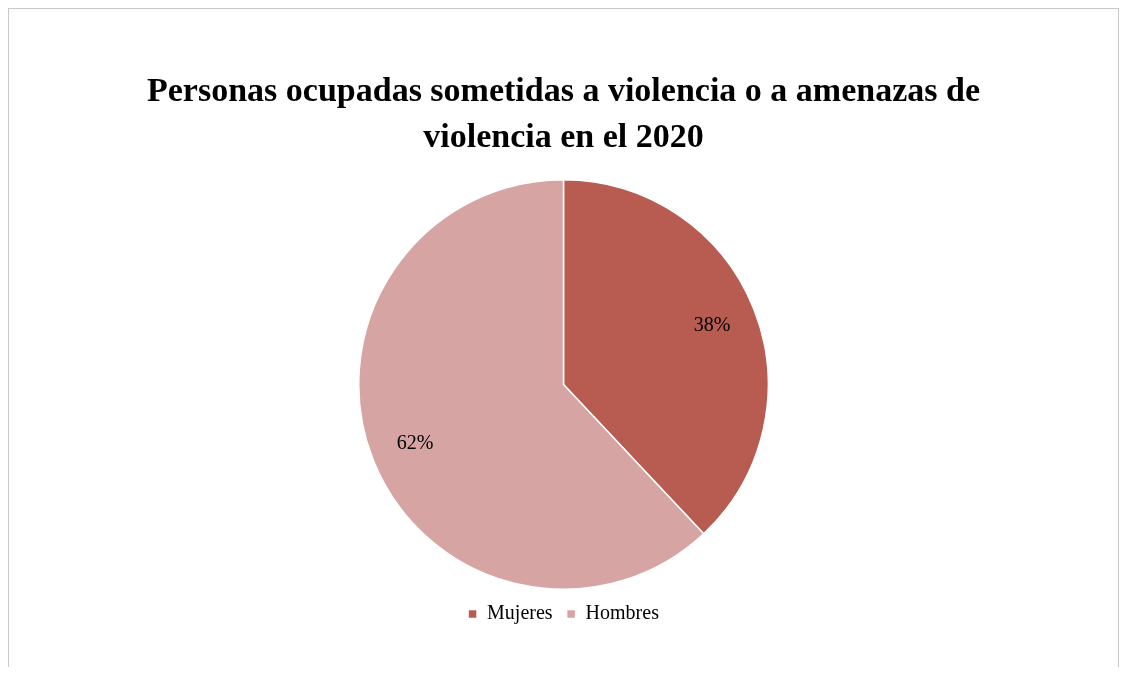 The height and width of the screenshot is (677, 1129). What do you see at coordinates (622, 612) in the screenshot?
I see `legend-label: Hombres` at bounding box center [622, 612].